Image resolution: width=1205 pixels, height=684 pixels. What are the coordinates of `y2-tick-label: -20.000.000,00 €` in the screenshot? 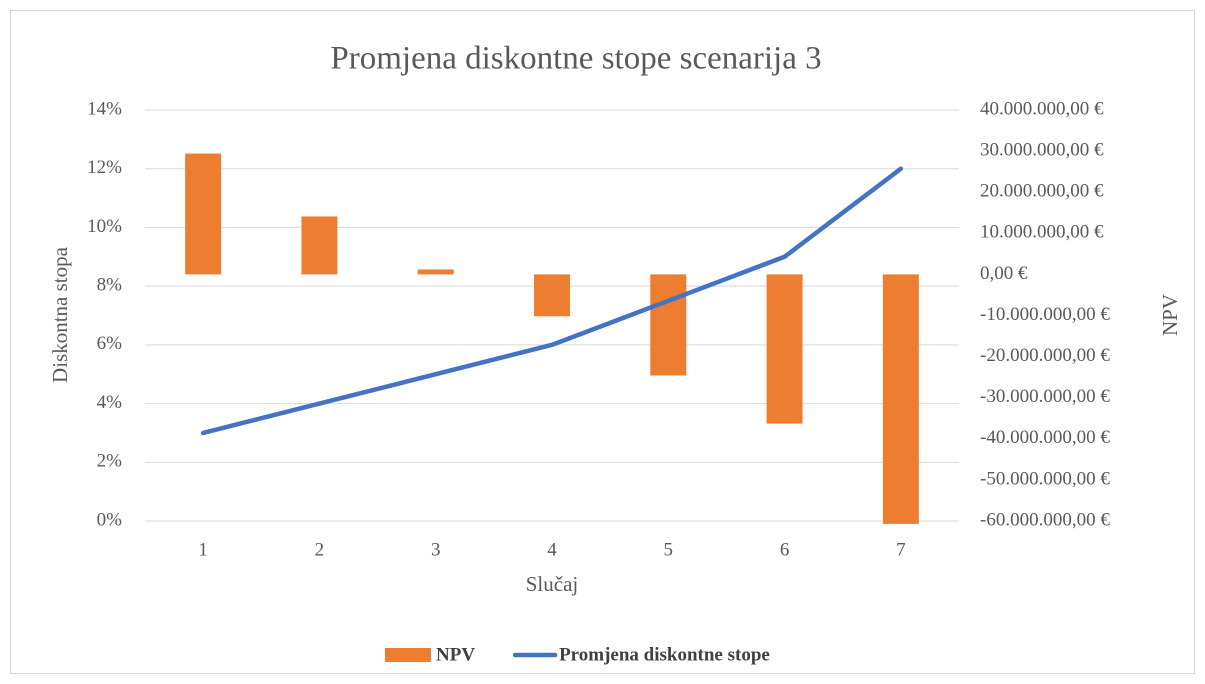 It's located at (1045, 355).